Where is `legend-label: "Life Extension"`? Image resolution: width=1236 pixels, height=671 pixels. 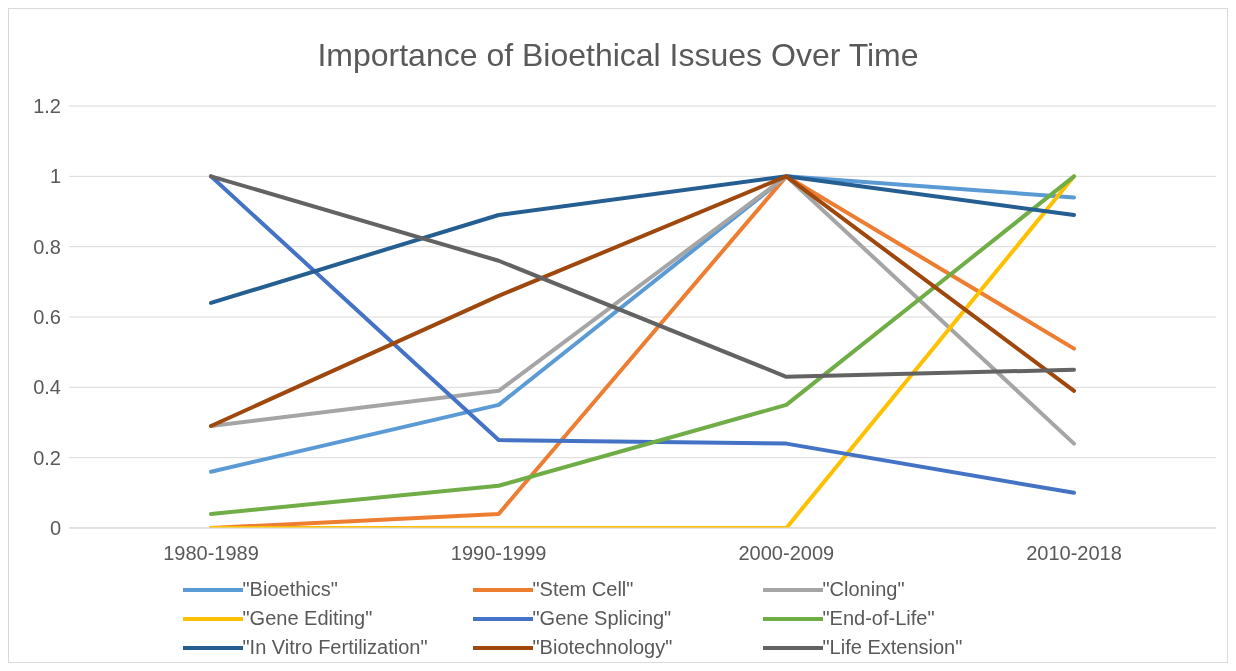
legend-label: "Life Extension" is located at coordinates (892, 647).